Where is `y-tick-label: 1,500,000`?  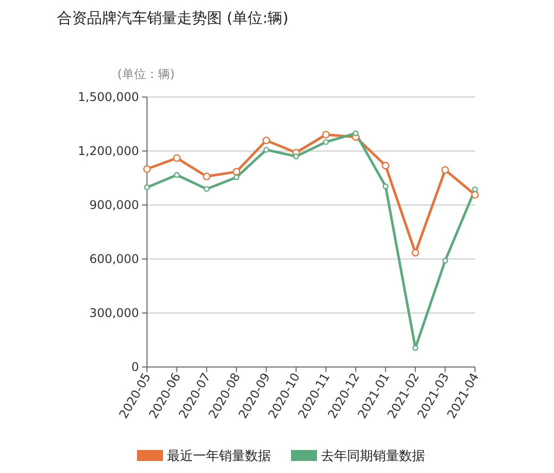 y-tick-label: 1,500,000 is located at coordinates (108, 97).